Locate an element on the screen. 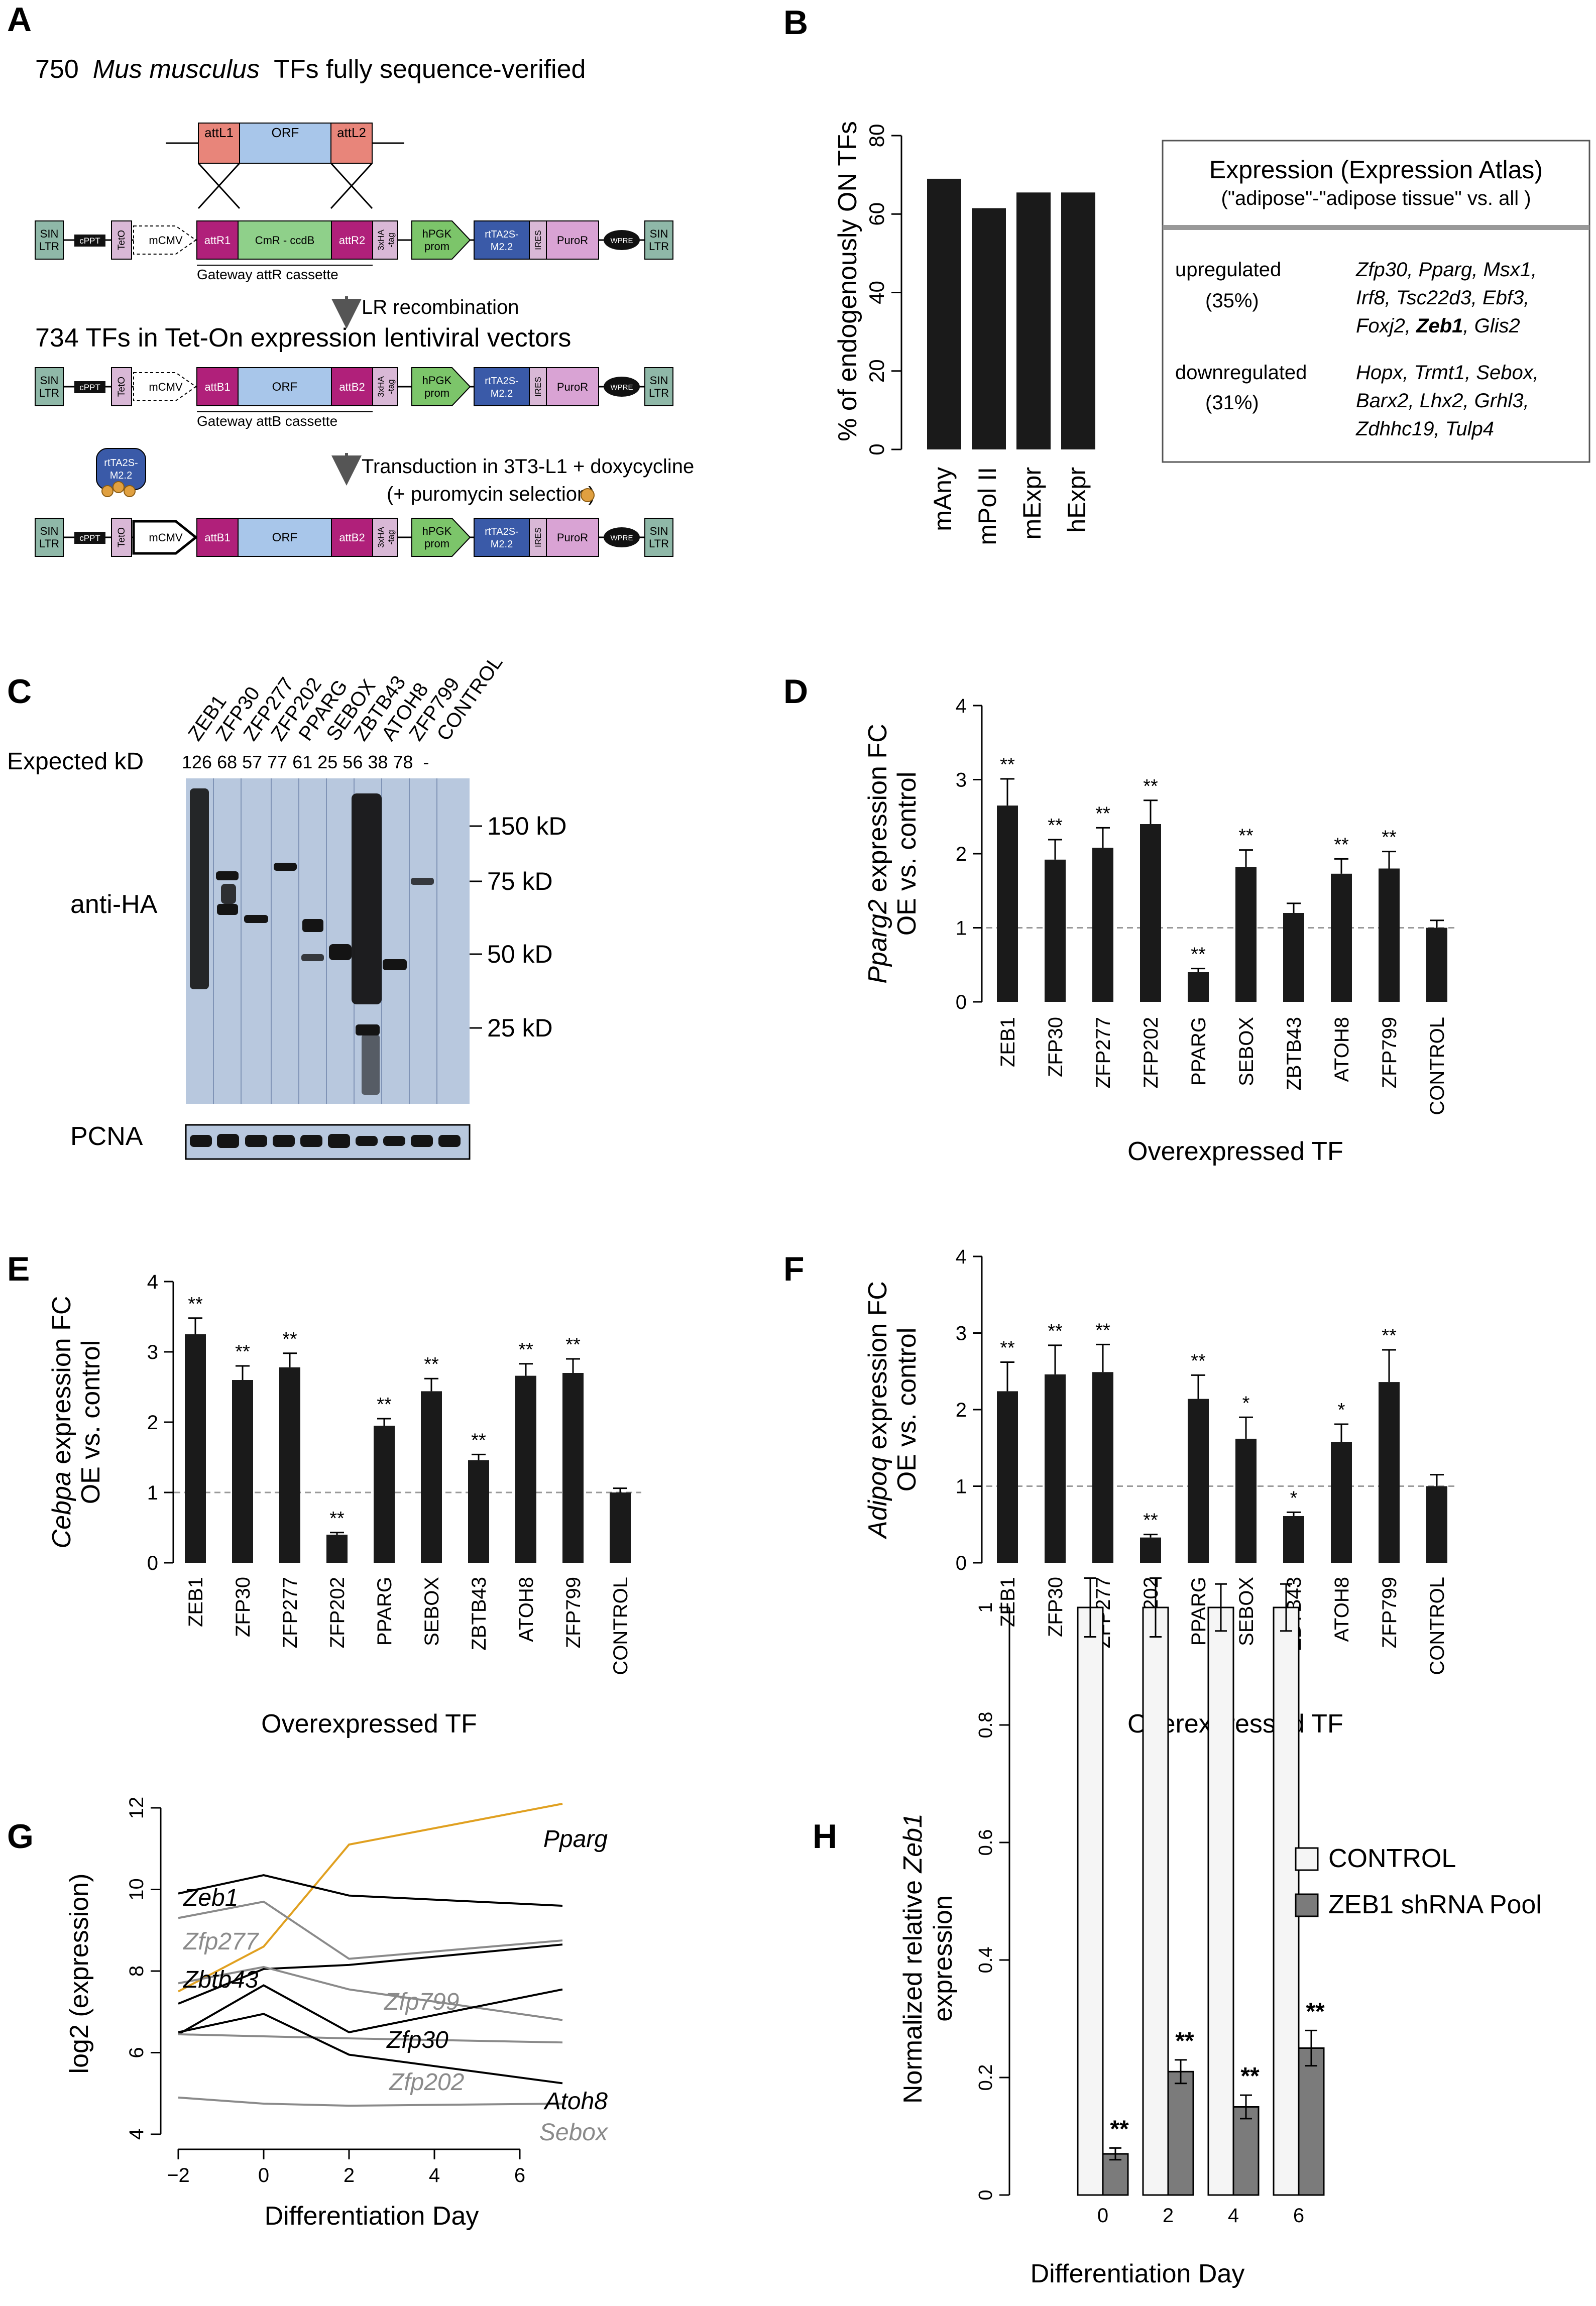 The width and height of the screenshot is (1596, 2306). x-tick-label: SEBOX is located at coordinates (1246, 1611).